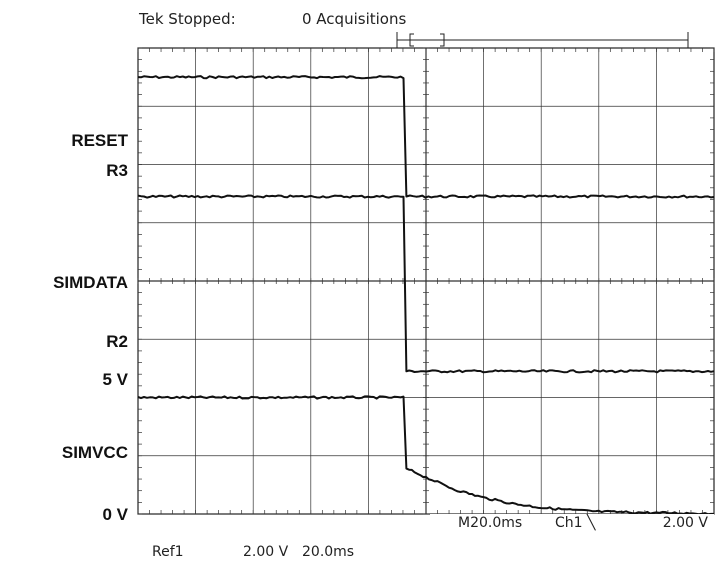 This screenshot has width=715, height=566. Describe the element at coordinates (542, 40) in the screenshot. I see `record-position-bar` at that location.